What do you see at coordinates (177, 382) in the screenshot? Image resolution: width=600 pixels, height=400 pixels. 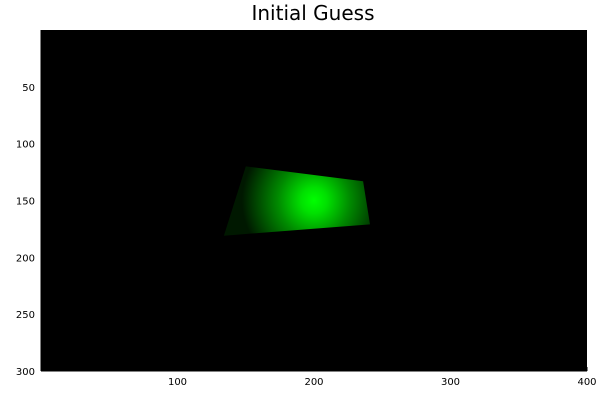 I see `x-tick-label: 100` at bounding box center [177, 382].